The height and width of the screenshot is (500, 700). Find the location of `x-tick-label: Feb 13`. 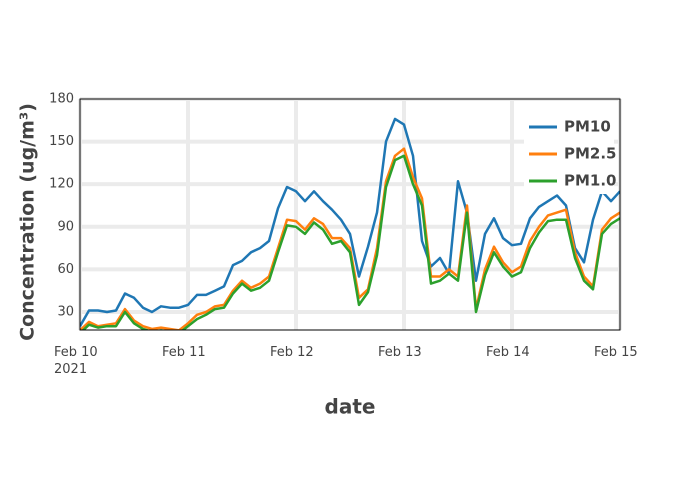

x-tick-label: Feb 13 is located at coordinates (400, 352).